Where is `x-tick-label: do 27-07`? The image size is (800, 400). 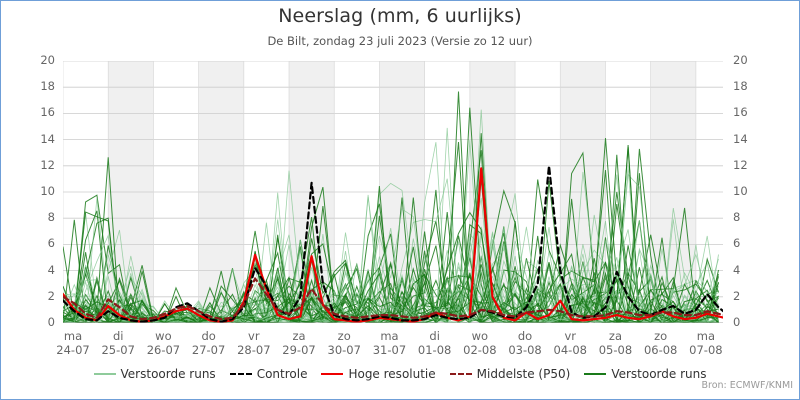
x-tick-label: do 27-07 is located at coordinates (209, 343).